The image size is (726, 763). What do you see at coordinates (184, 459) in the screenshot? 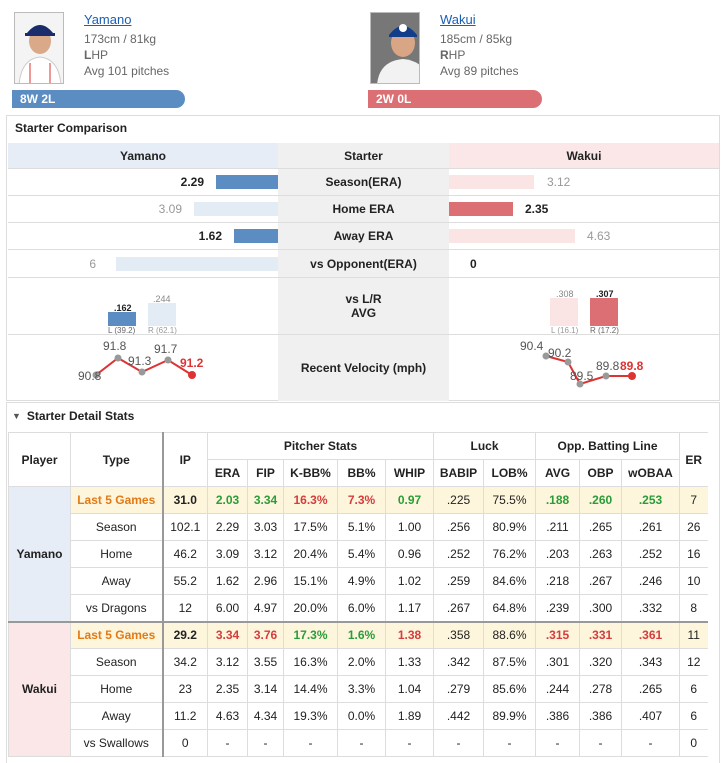
I see `col-ip: IP` at bounding box center [184, 459].